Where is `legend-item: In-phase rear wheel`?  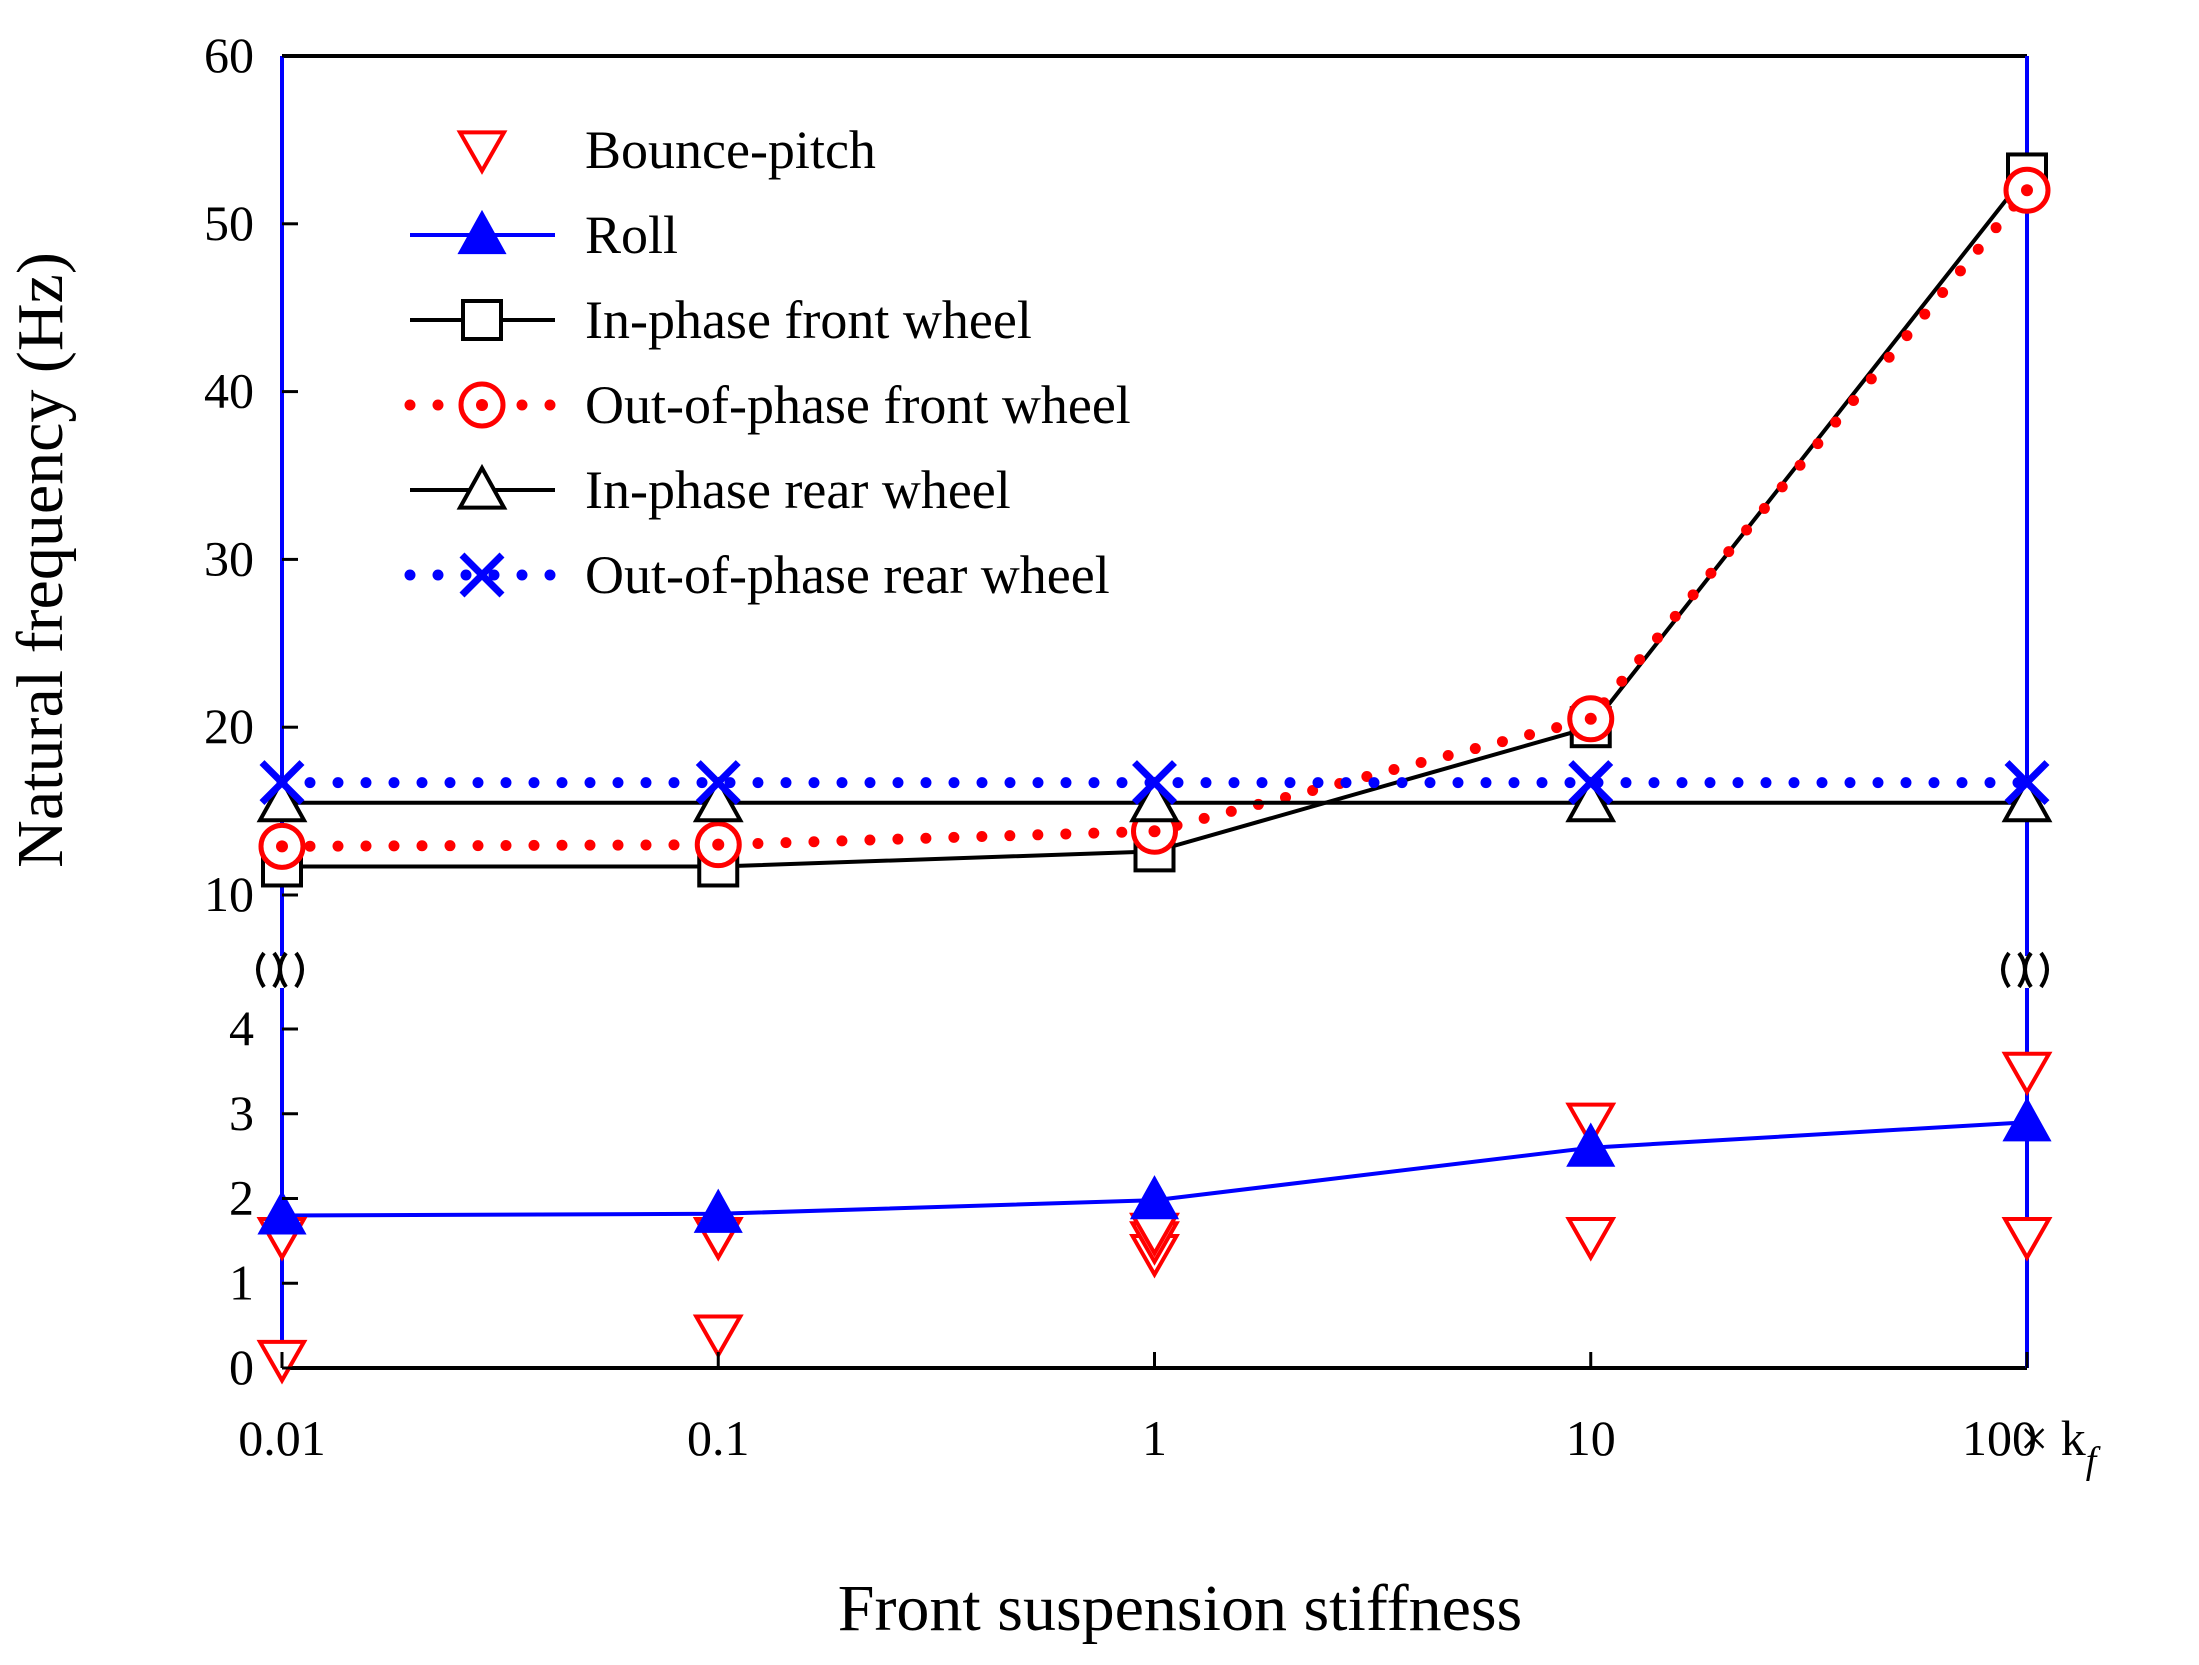
legend-item: In-phase rear wheel is located at coordinates (710, 490).